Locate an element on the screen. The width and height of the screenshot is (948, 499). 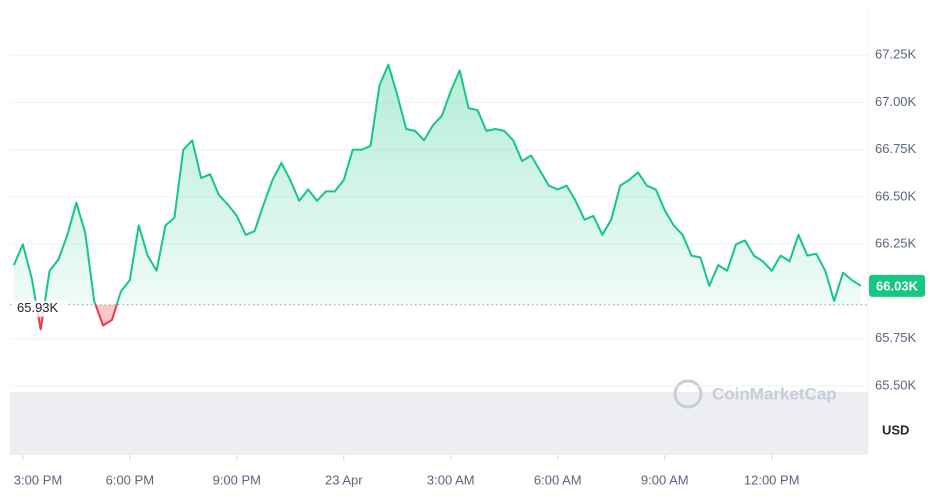
volume-area is located at coordinates (439, 423).